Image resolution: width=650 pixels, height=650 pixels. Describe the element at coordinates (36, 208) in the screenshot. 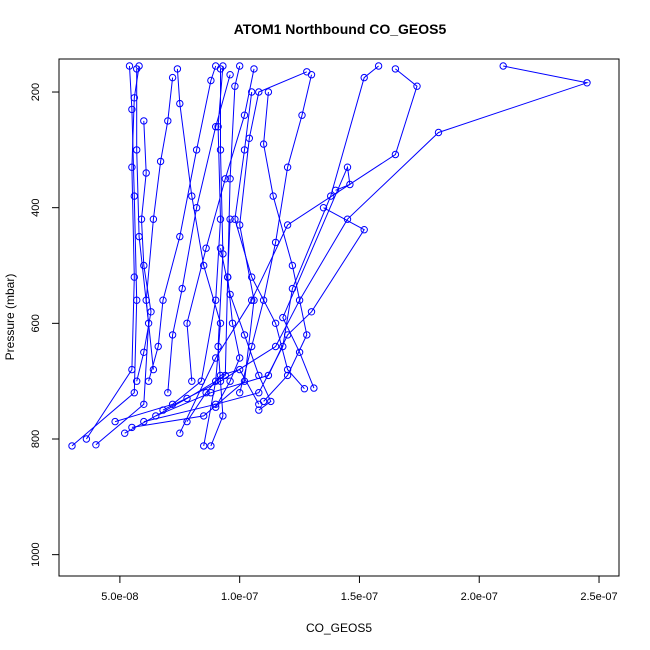

I see `y-tick-label: 400` at that location.